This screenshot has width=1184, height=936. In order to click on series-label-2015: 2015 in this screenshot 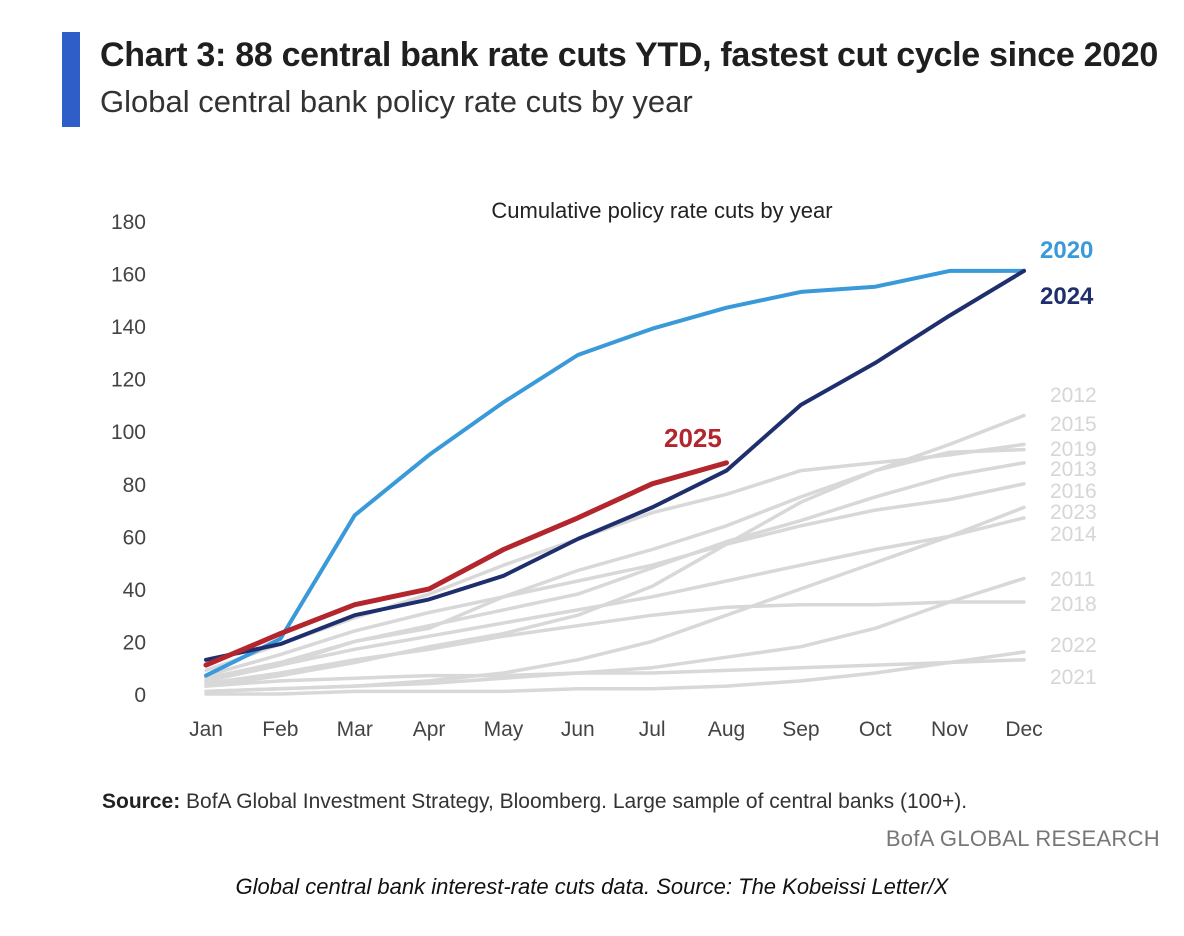, I will do `click(1073, 424)`.